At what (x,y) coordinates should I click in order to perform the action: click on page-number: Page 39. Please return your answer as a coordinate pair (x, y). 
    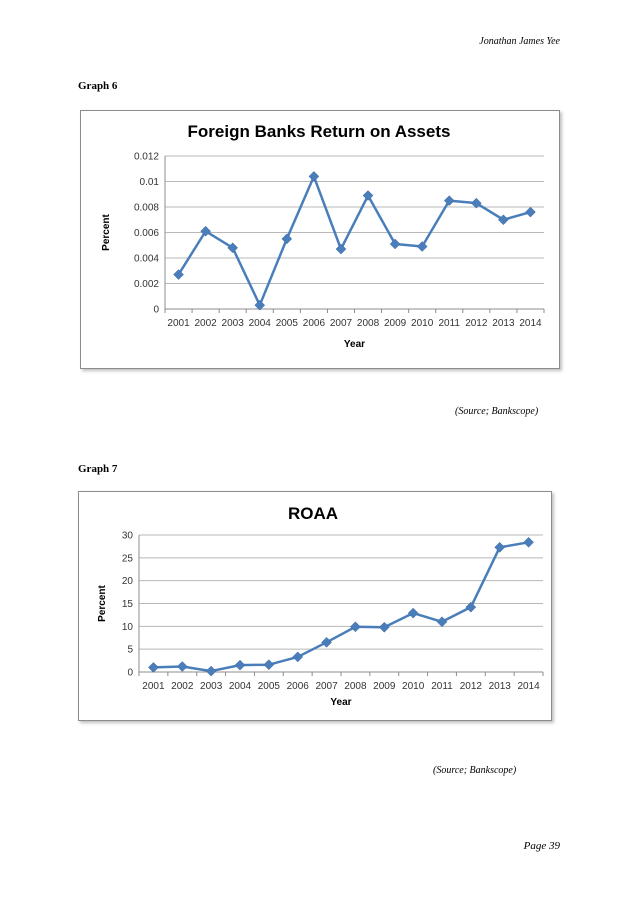
    Looking at the image, I should click on (541, 846).